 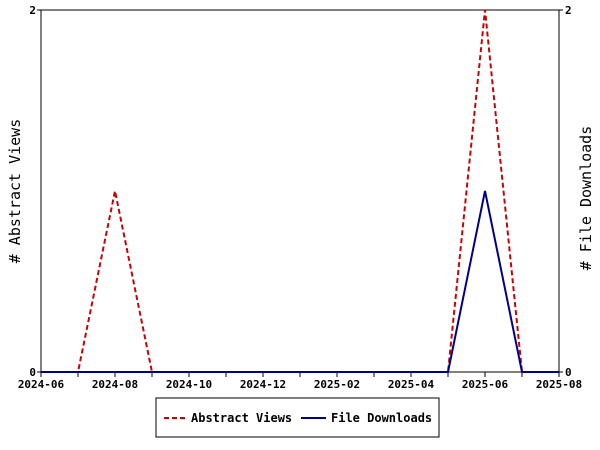 I want to click on x-tick-label-2024-08: 2024-08, so click(x=115, y=384).